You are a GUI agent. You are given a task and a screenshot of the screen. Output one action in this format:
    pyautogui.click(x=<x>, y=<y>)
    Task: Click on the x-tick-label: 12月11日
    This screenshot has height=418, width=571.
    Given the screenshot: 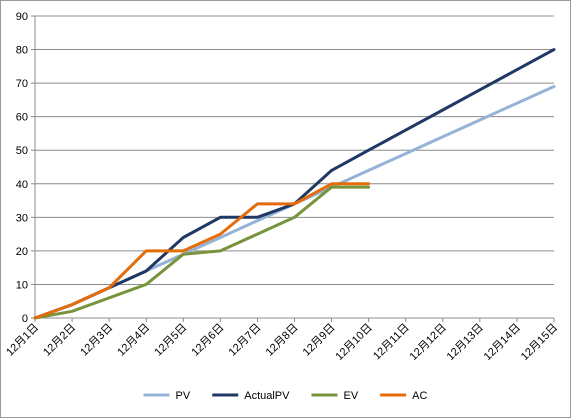 What is the action you would take?
    pyautogui.click(x=391, y=342)
    